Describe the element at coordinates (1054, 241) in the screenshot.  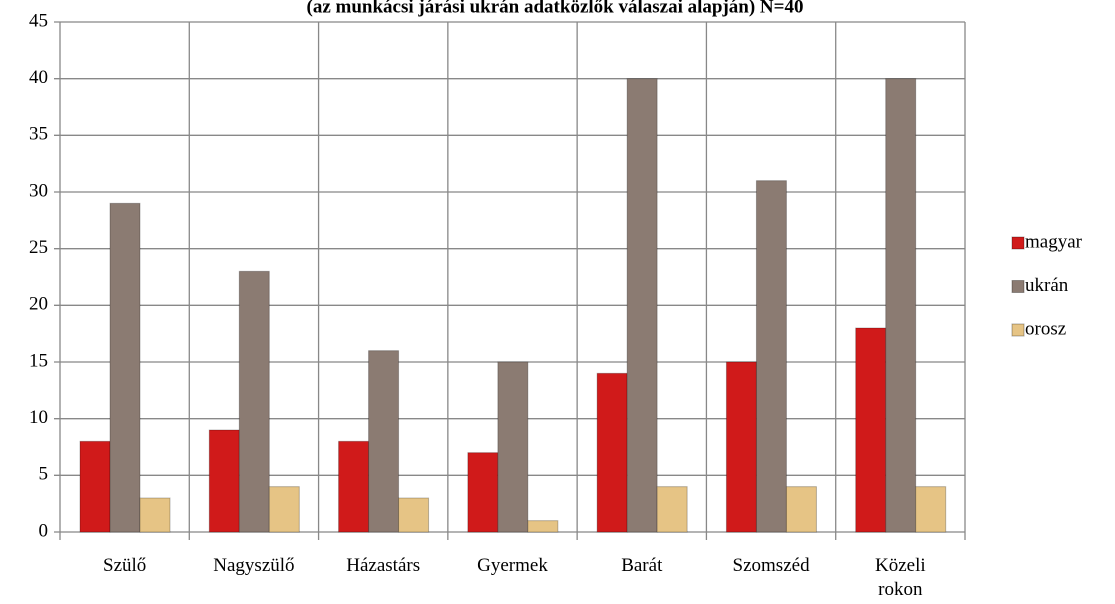
I see `legend-label: magyar` at that location.